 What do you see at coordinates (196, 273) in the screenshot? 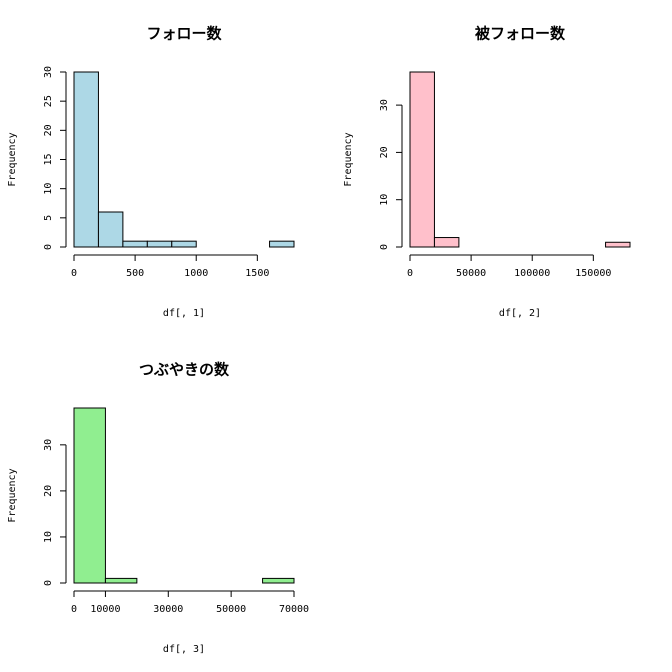
I see `x-tick-label: 1000` at bounding box center [196, 273].